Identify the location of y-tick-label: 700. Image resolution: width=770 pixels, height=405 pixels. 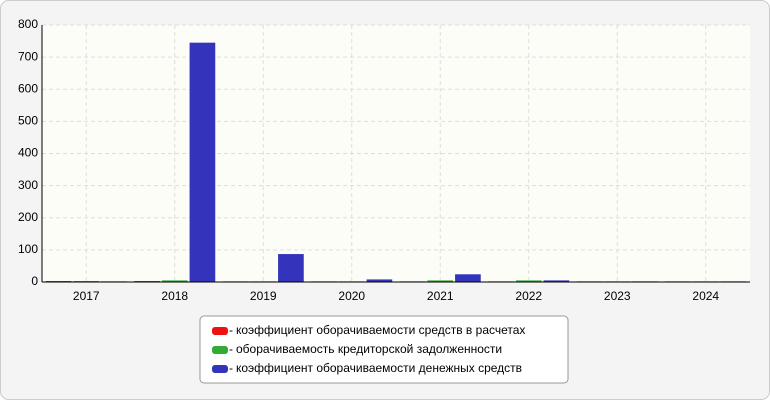
(28, 56).